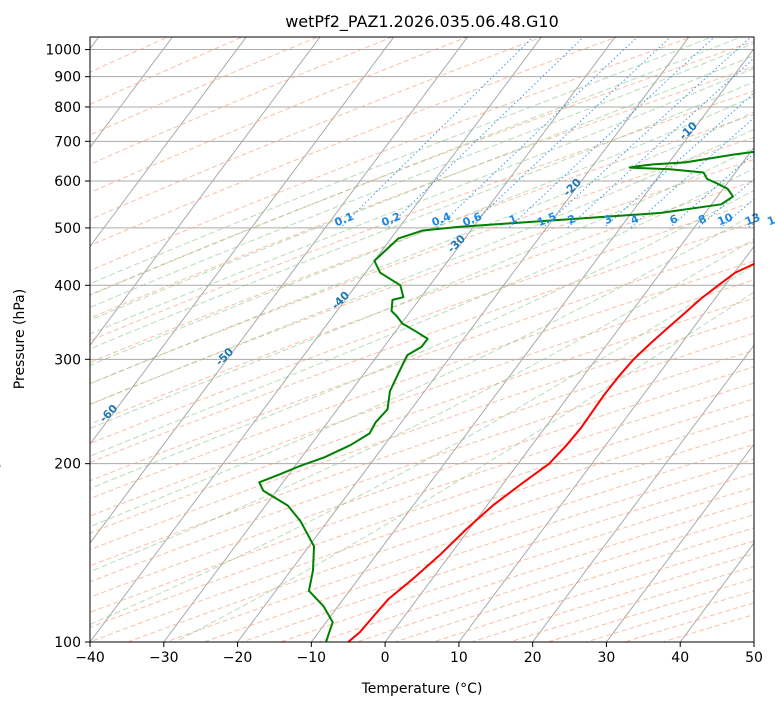  What do you see at coordinates (67, 347) in the screenshot?
I see `y-axis: 100 200 300 400 500 600 700 800 900 1000` at bounding box center [67, 347].